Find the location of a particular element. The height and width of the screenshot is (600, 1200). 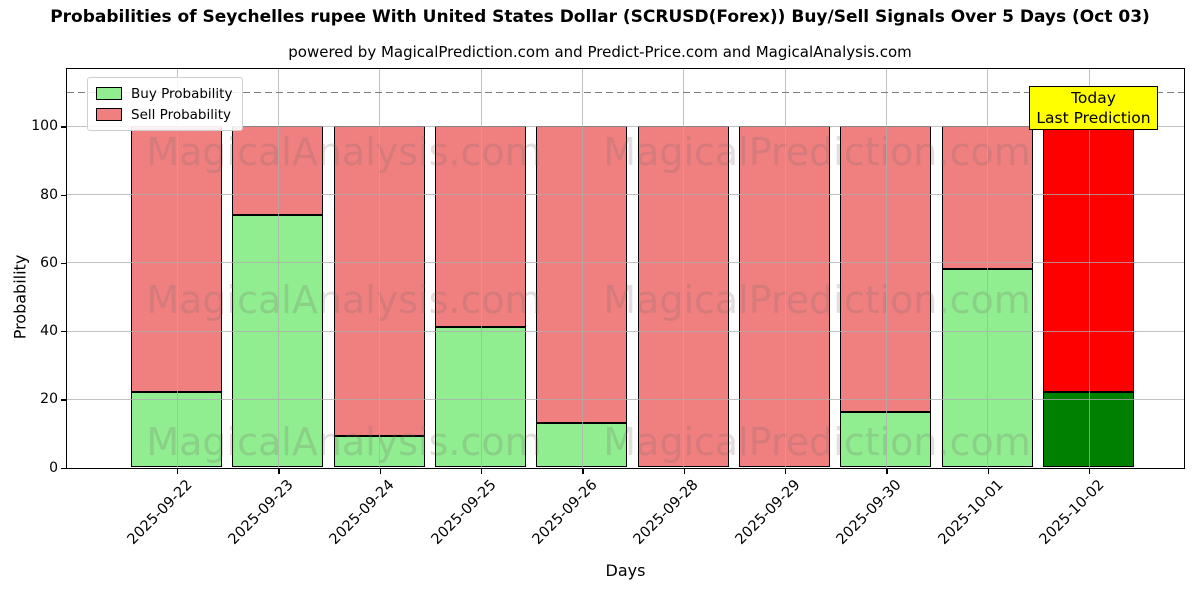

x-tick-label: 2025-09-30 is located at coordinates (869, 512).